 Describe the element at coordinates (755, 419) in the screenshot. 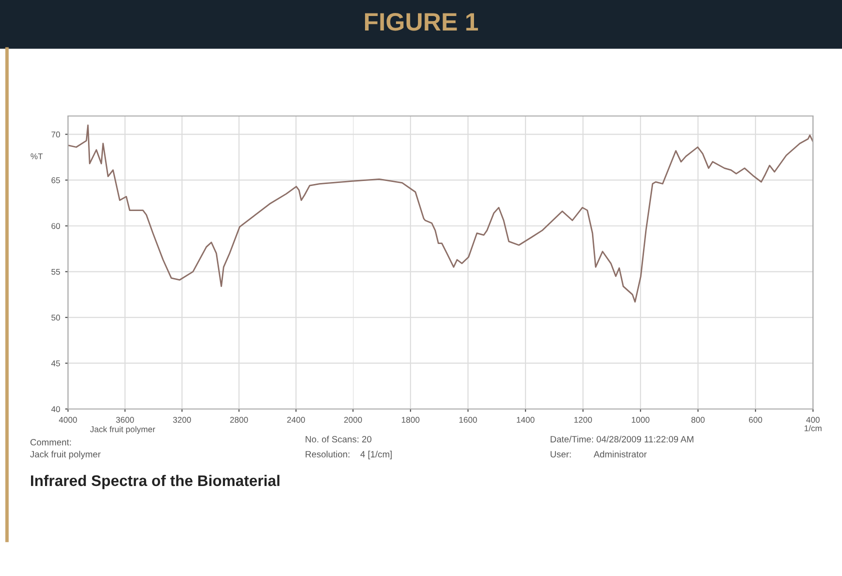

I see `x-tick-label: 600` at that location.